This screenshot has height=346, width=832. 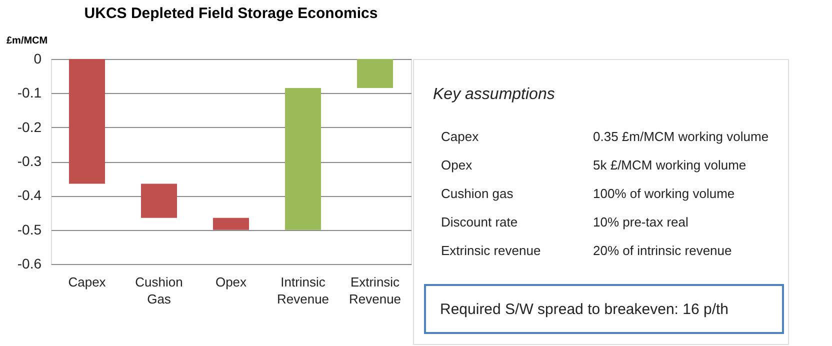 What do you see at coordinates (479, 222) in the screenshot?
I see `text: Discount rate` at bounding box center [479, 222].